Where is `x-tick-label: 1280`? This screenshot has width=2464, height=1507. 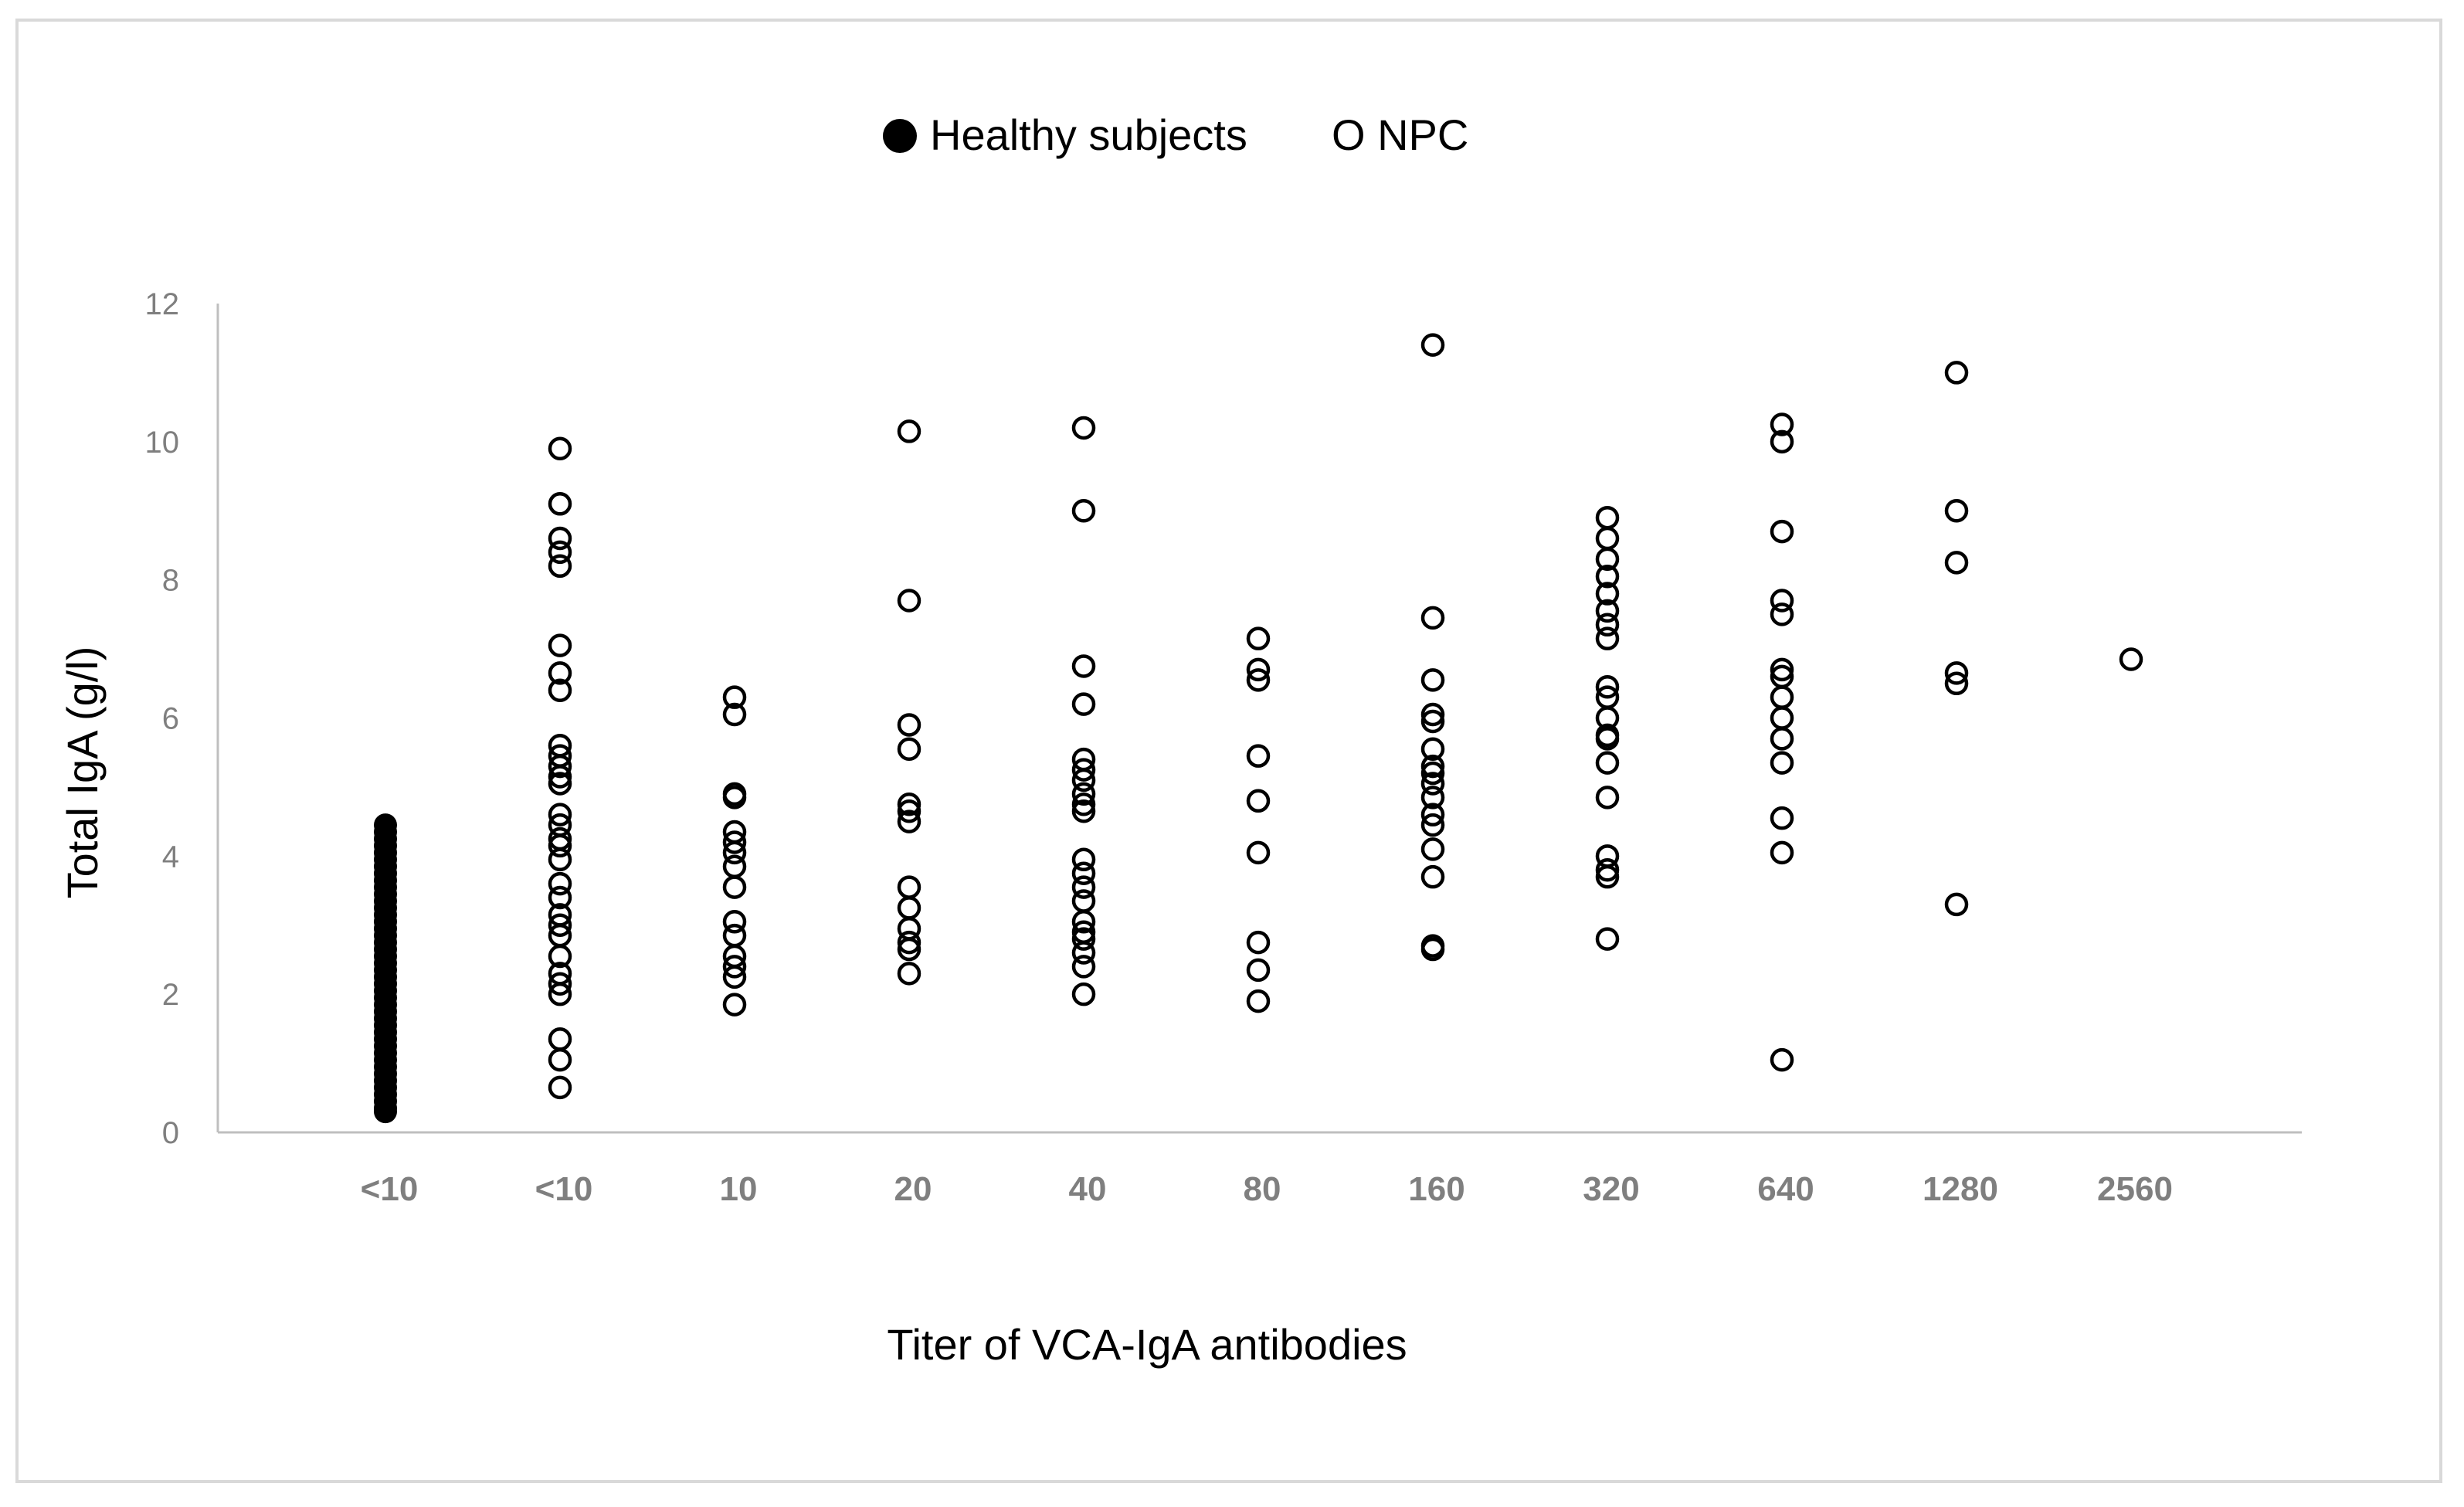
x-tick-label: 1280 is located at coordinates (1960, 1189).